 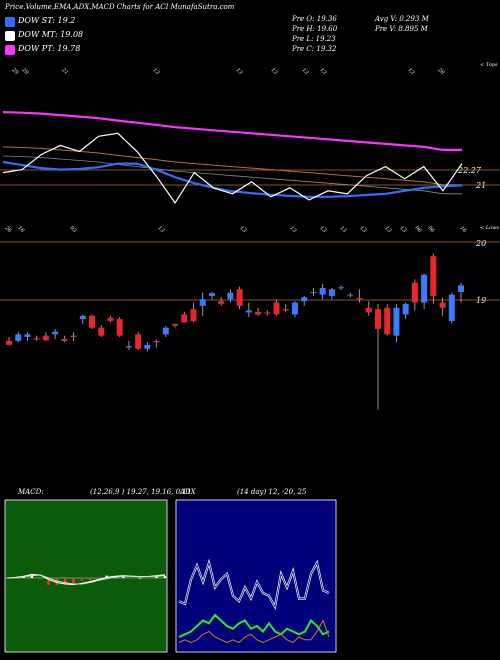 I want to click on adx-minus-di-line, so click(x=254, y=625).